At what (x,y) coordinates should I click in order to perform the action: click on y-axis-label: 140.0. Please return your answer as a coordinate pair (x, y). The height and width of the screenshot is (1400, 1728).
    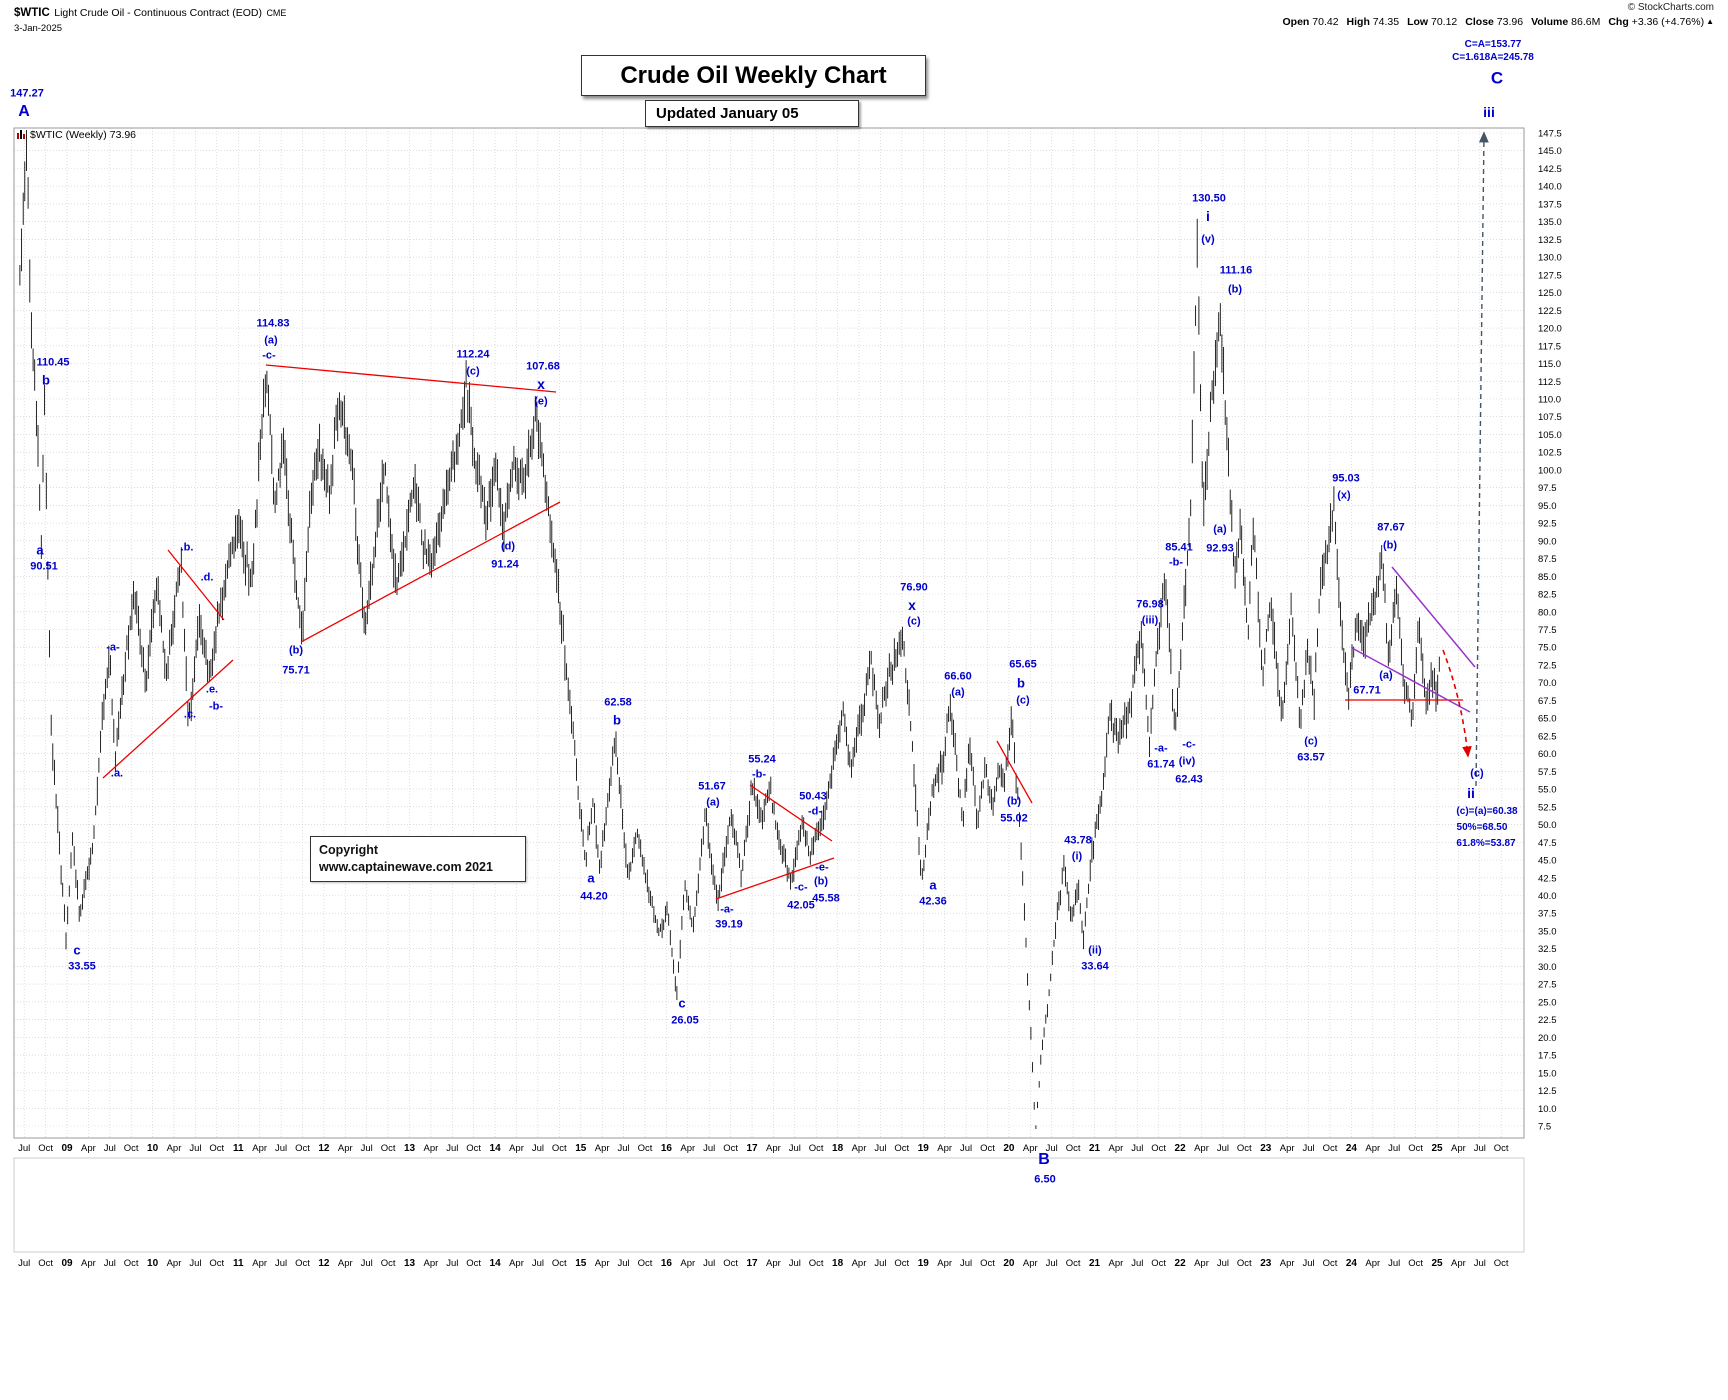
    Looking at the image, I should click on (1550, 187).